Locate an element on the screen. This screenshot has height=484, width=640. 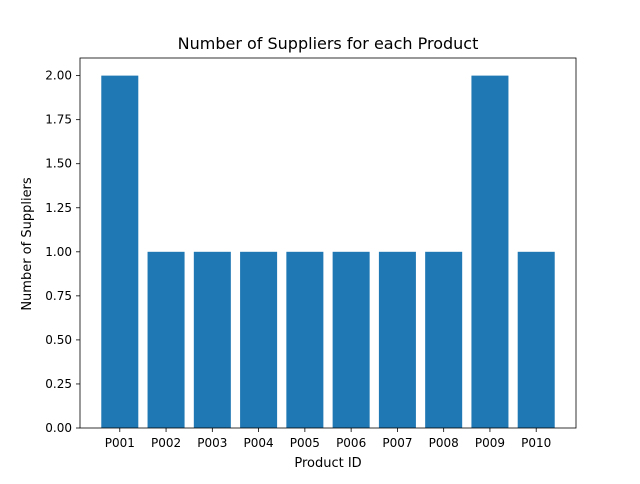
y-tick-label: 0.00 is located at coordinates (58, 428).